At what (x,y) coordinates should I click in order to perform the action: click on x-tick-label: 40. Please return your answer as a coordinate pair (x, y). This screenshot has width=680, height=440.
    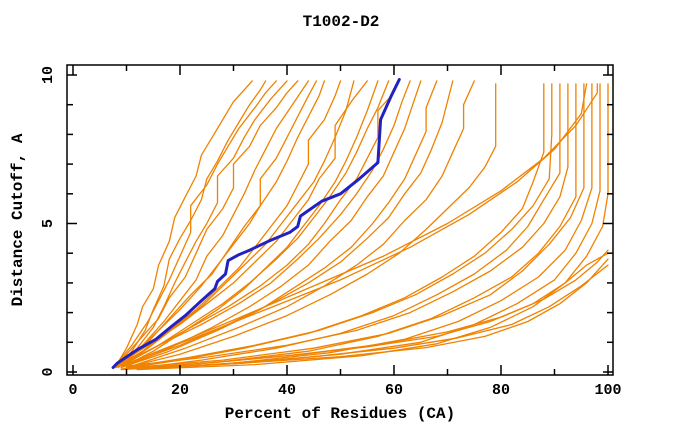
    Looking at the image, I should click on (287, 390).